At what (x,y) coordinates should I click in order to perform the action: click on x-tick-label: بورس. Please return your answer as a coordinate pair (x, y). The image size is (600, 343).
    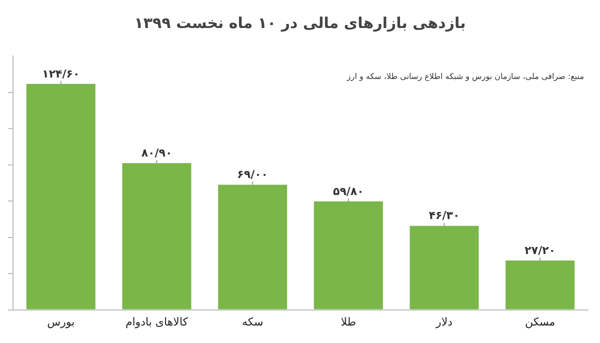
    Looking at the image, I should click on (61, 321).